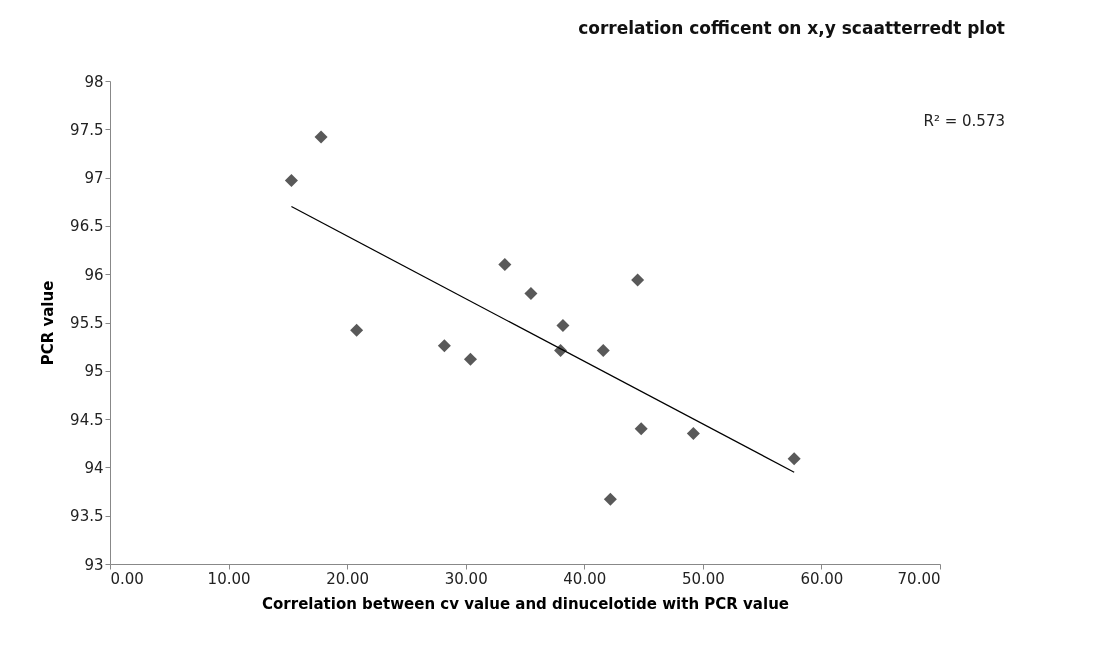 Image resolution: width=1119 pixels, height=671 pixels. I want to click on y-tick-label: 96, so click(94, 274).